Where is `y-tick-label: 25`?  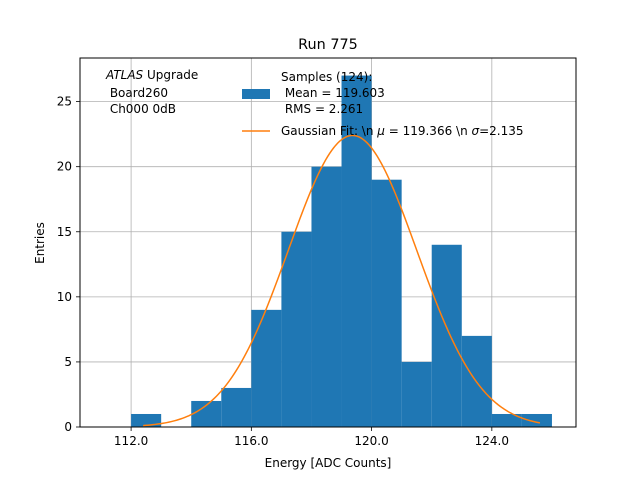 y-tick-label: 25 is located at coordinates (64, 102).